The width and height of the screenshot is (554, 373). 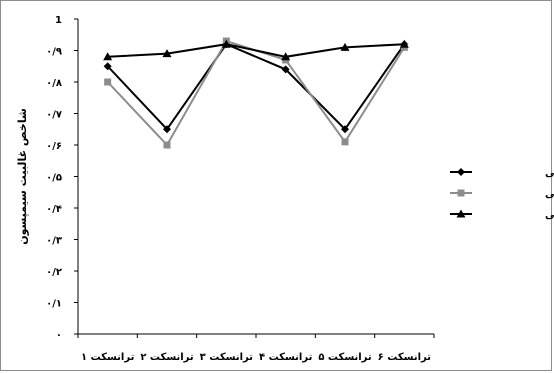 I want to click on y-tick-label: ۰/۵, so click(x=54, y=178).